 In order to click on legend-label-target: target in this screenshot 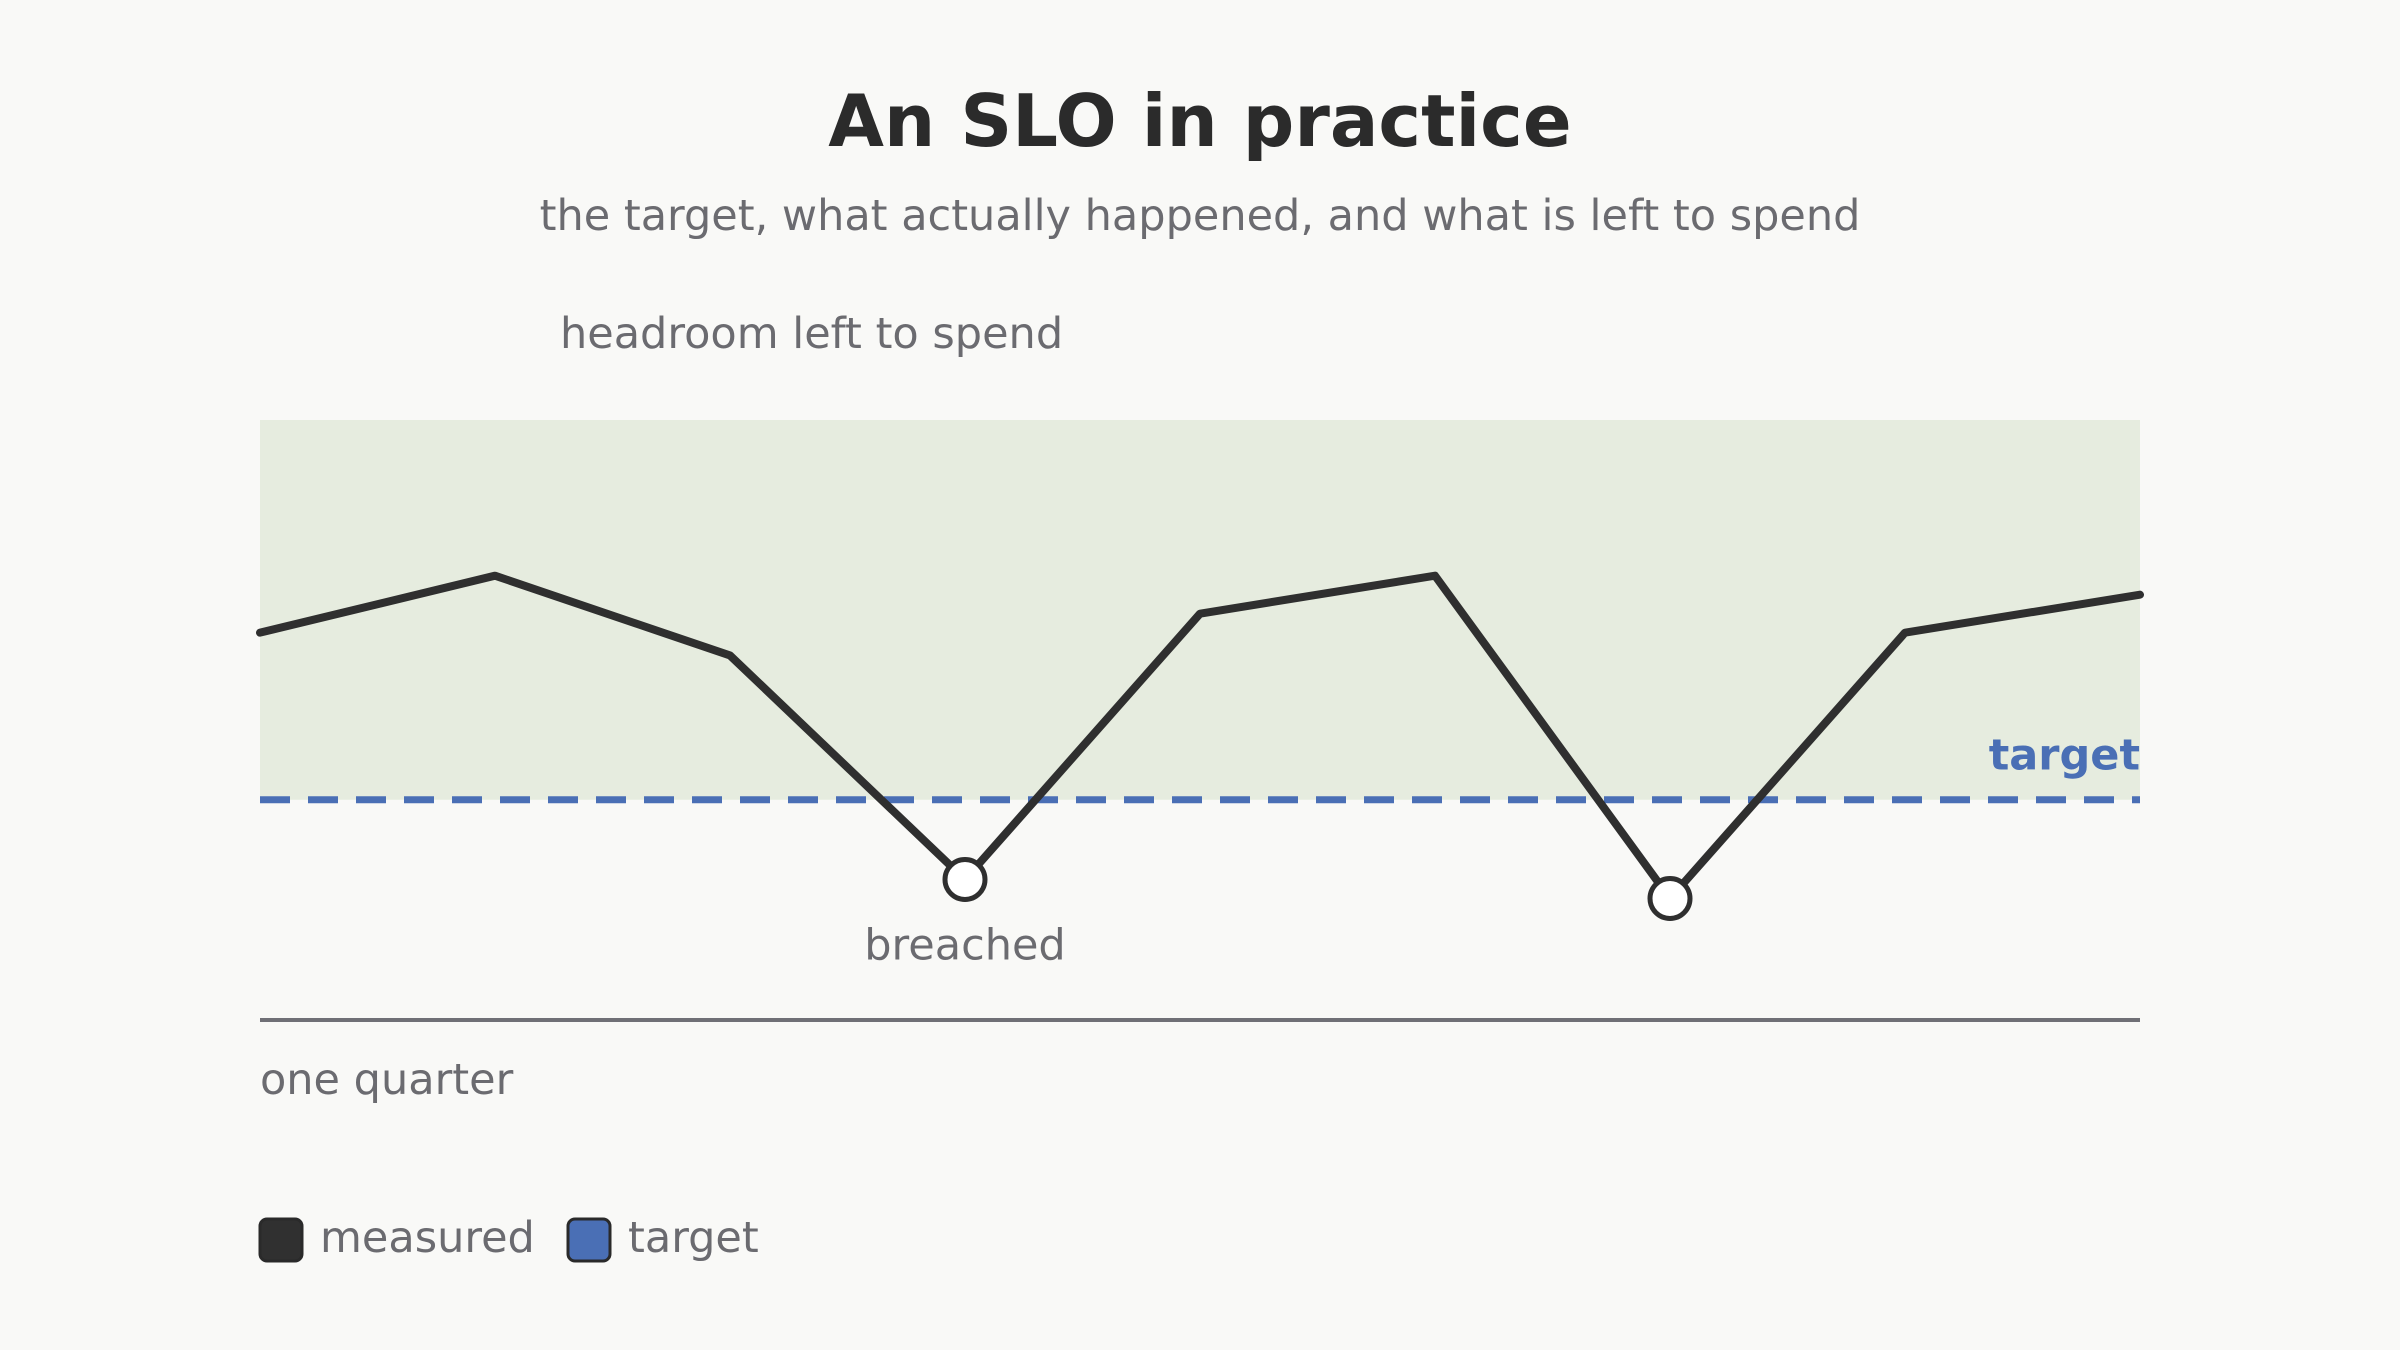, I will do `click(693, 1238)`.